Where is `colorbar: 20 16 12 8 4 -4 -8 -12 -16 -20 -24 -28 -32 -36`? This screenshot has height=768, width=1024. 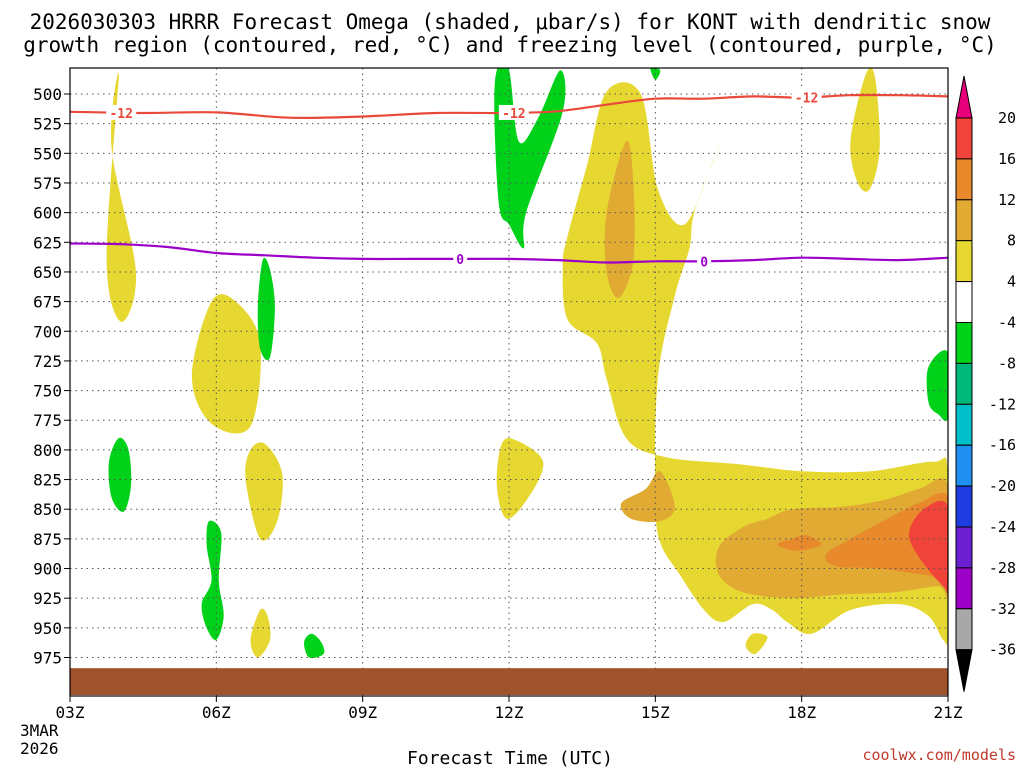 colorbar: 20 16 12 8 4 -4 -8 -12 -16 -20 -24 -28 -32 -36 is located at coordinates (985, 383).